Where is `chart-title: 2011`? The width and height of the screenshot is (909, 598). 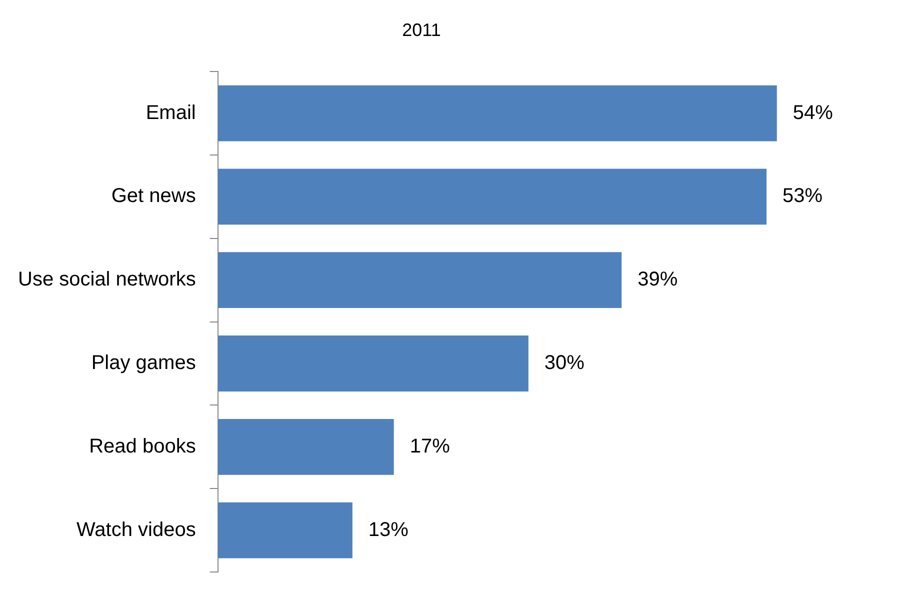 chart-title: 2011 is located at coordinates (421, 30).